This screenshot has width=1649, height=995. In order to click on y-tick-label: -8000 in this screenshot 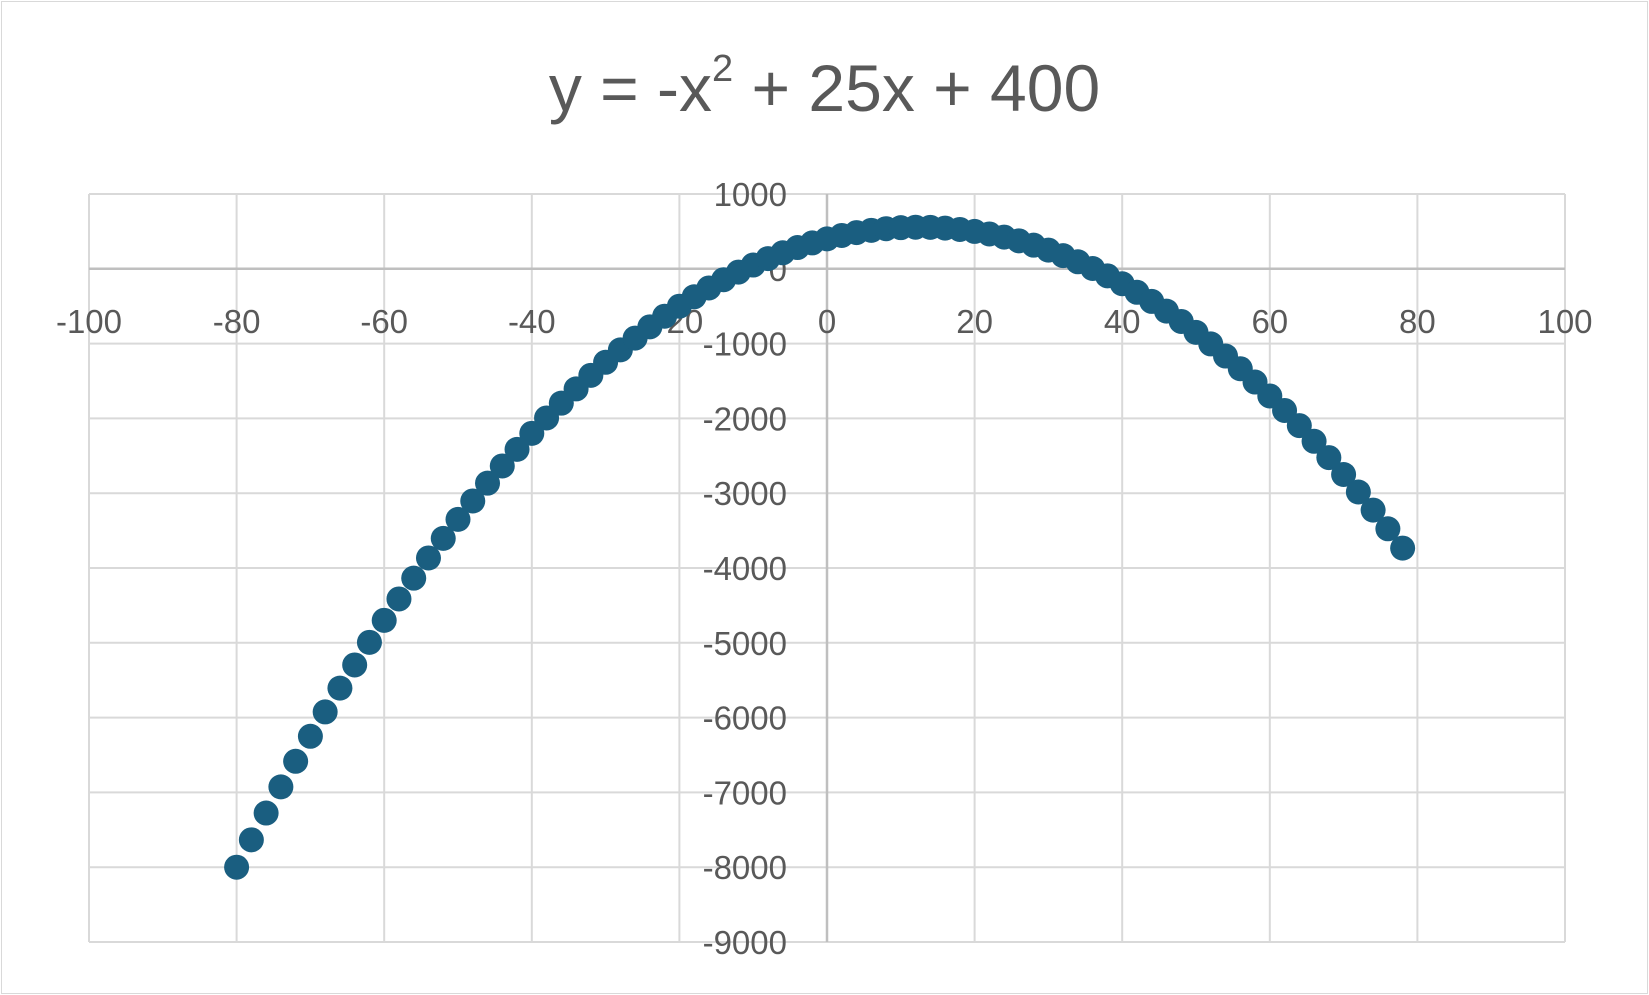, I will do `click(745, 867)`.